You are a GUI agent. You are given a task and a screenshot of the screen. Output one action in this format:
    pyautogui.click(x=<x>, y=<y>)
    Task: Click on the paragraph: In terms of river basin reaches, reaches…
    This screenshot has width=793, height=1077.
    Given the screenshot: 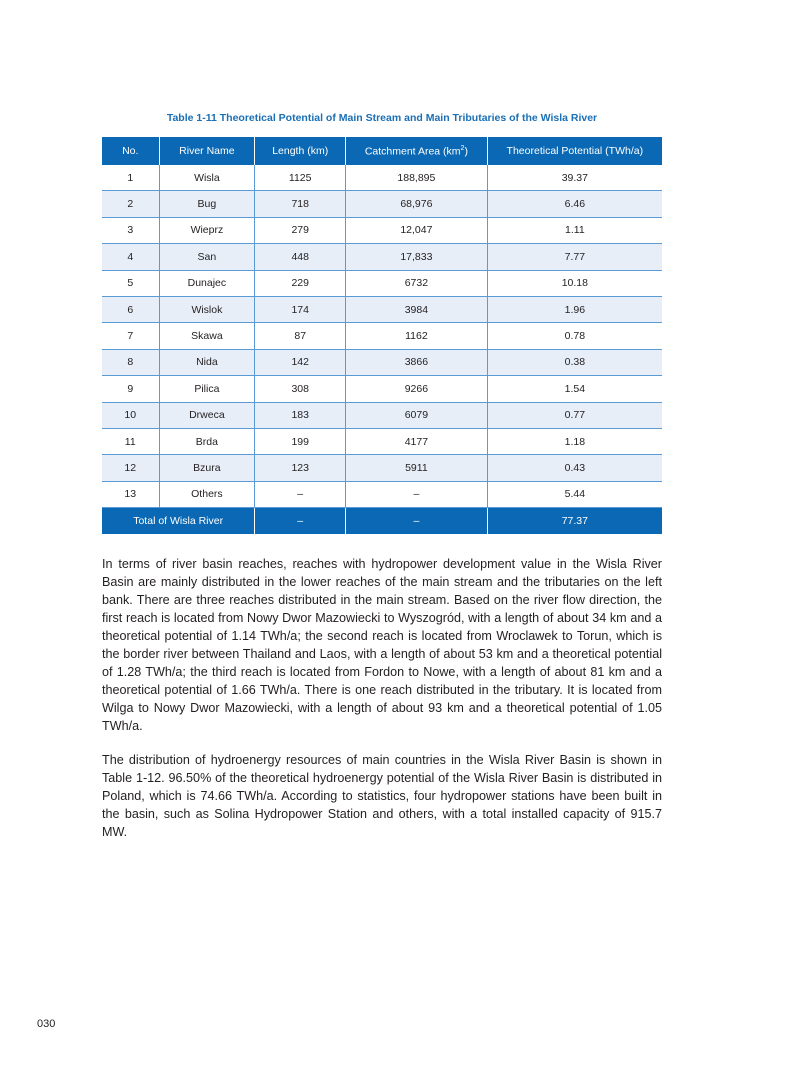 What is the action you would take?
    pyautogui.click(x=382, y=645)
    